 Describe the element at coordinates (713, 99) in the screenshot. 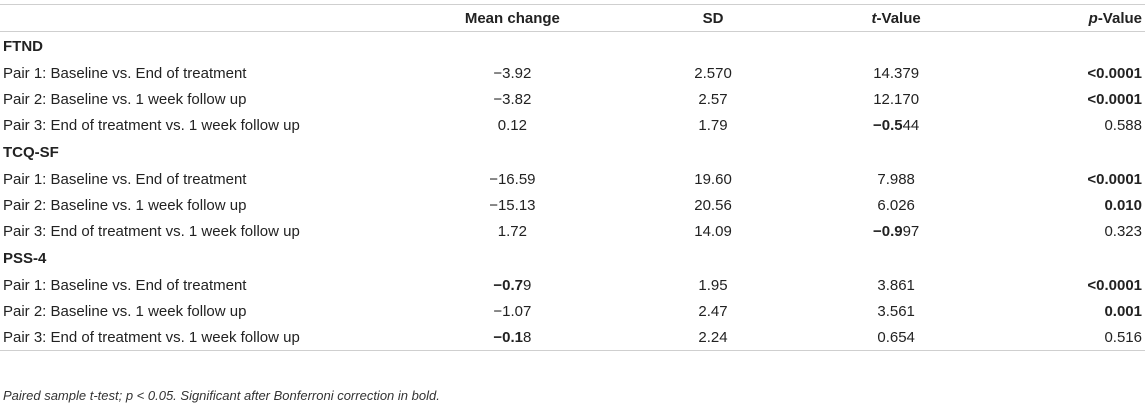

I see `sd-cell: 2.57` at that location.